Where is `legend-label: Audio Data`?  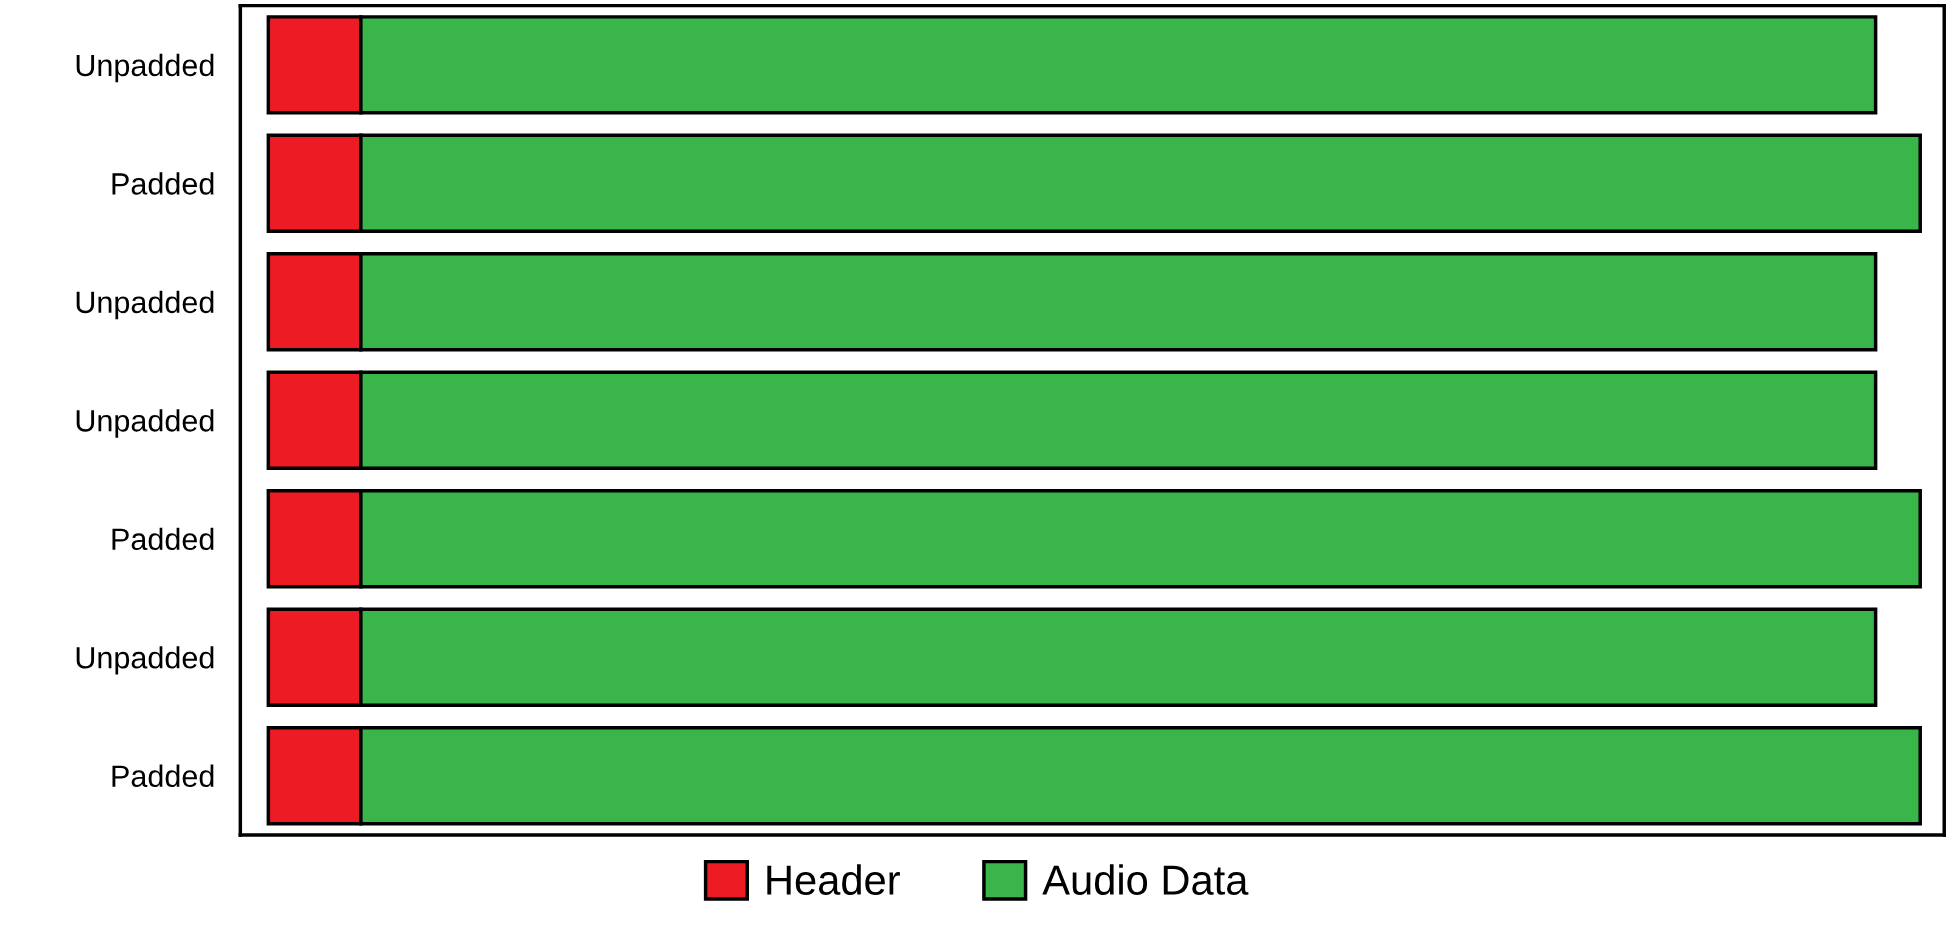
legend-label: Audio Data is located at coordinates (1145, 879).